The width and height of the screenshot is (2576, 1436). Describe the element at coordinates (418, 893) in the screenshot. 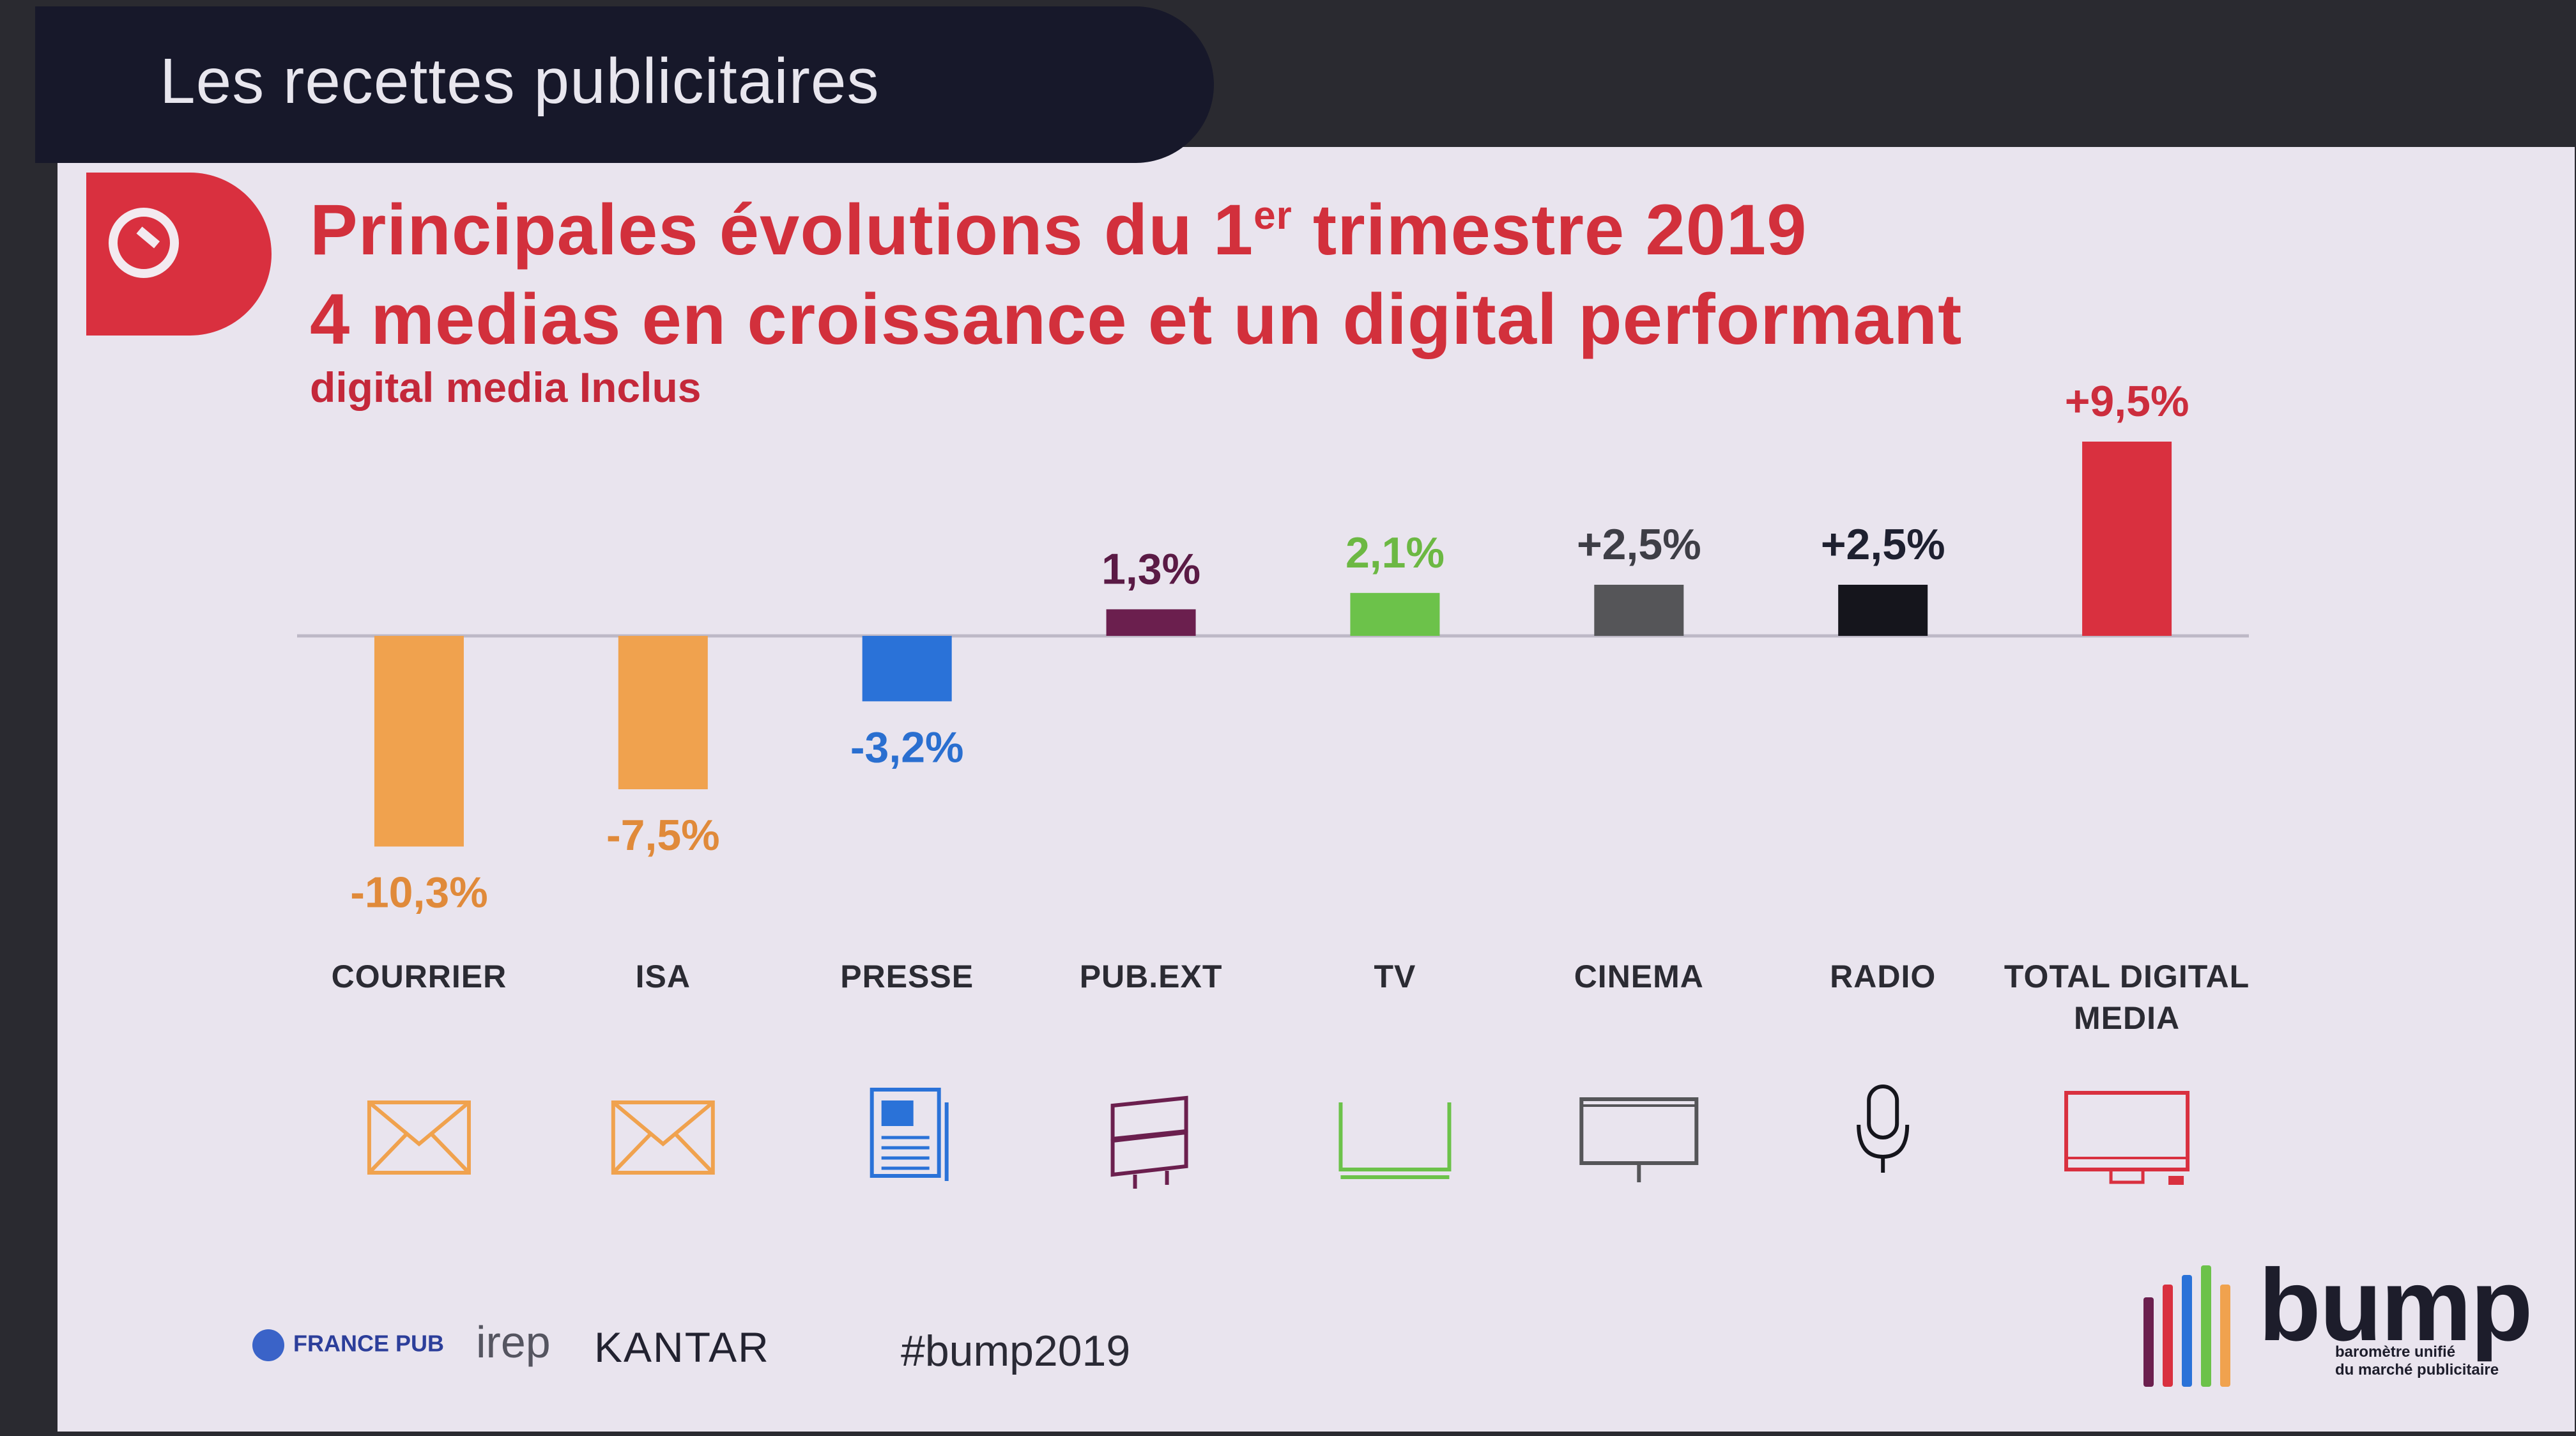

I see `value-label: -10,3%` at that location.